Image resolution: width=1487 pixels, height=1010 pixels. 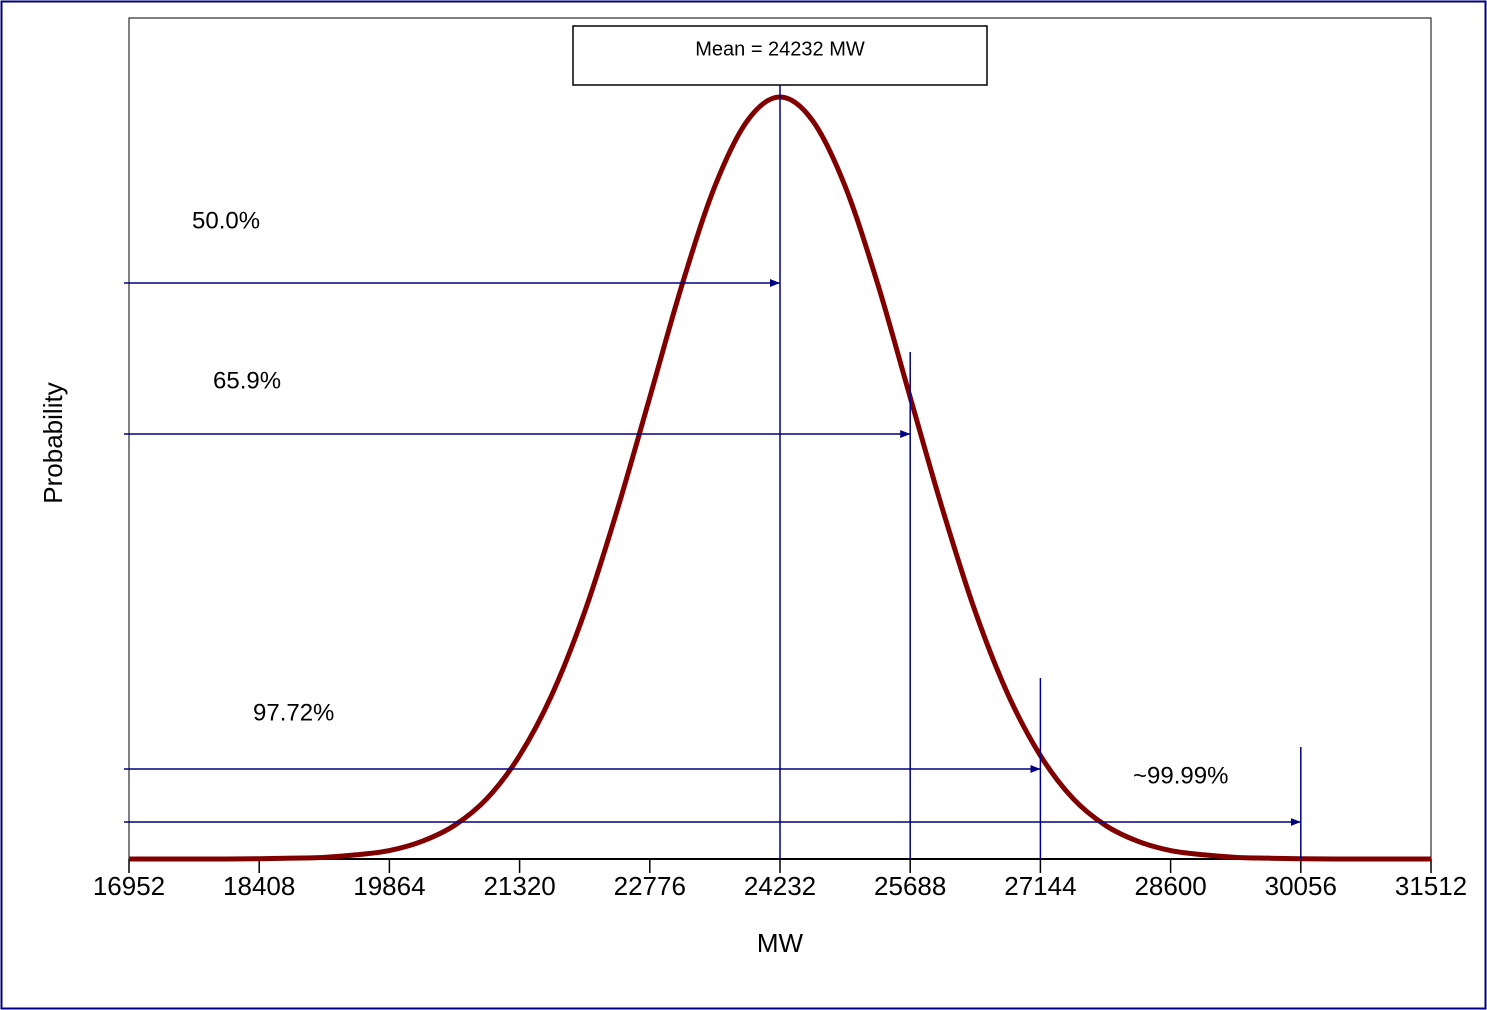 I want to click on annotation: 50.0%, so click(x=226, y=220).